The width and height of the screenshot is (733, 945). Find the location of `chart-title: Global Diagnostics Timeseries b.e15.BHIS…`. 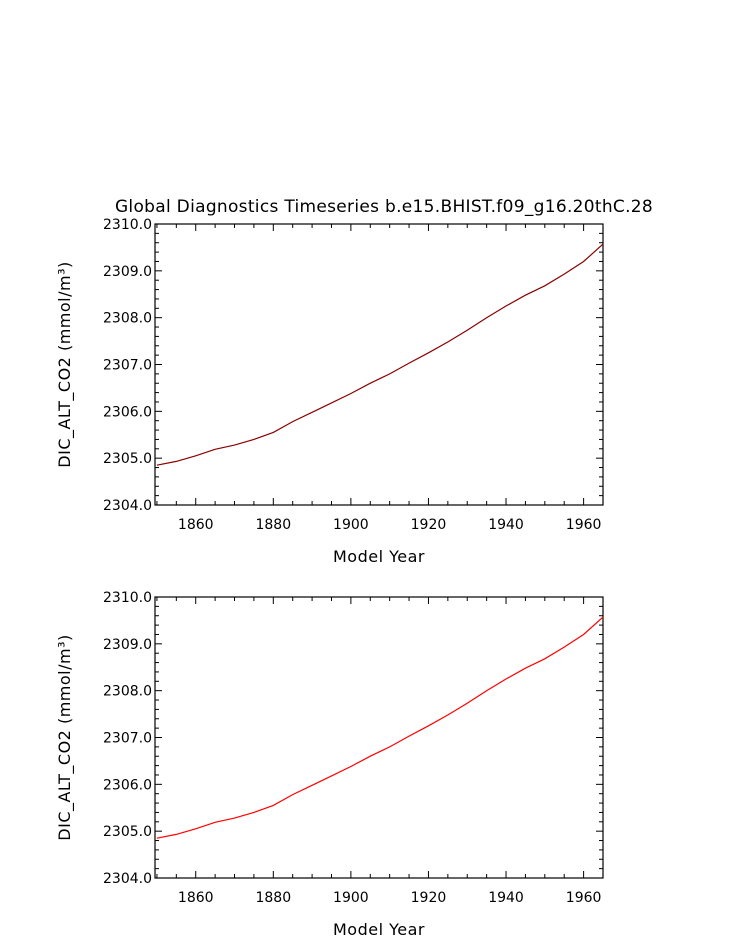

chart-title: Global Diagnostics Timeseries b.e15.BHIS… is located at coordinates (384, 207).